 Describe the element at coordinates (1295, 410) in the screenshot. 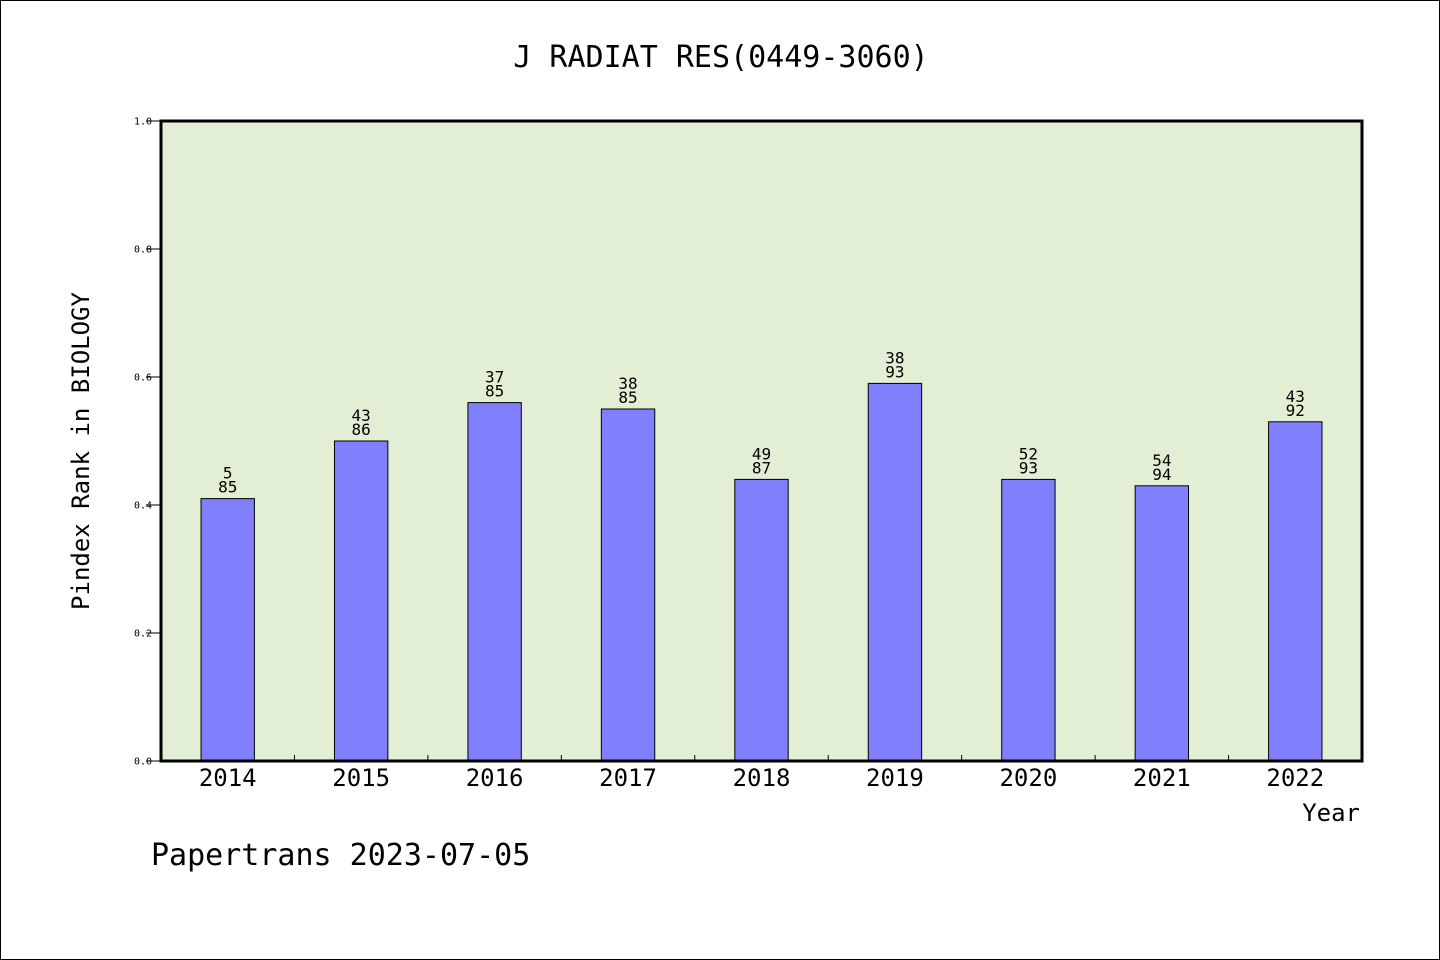

I see `data-label-bottom: 92` at that location.